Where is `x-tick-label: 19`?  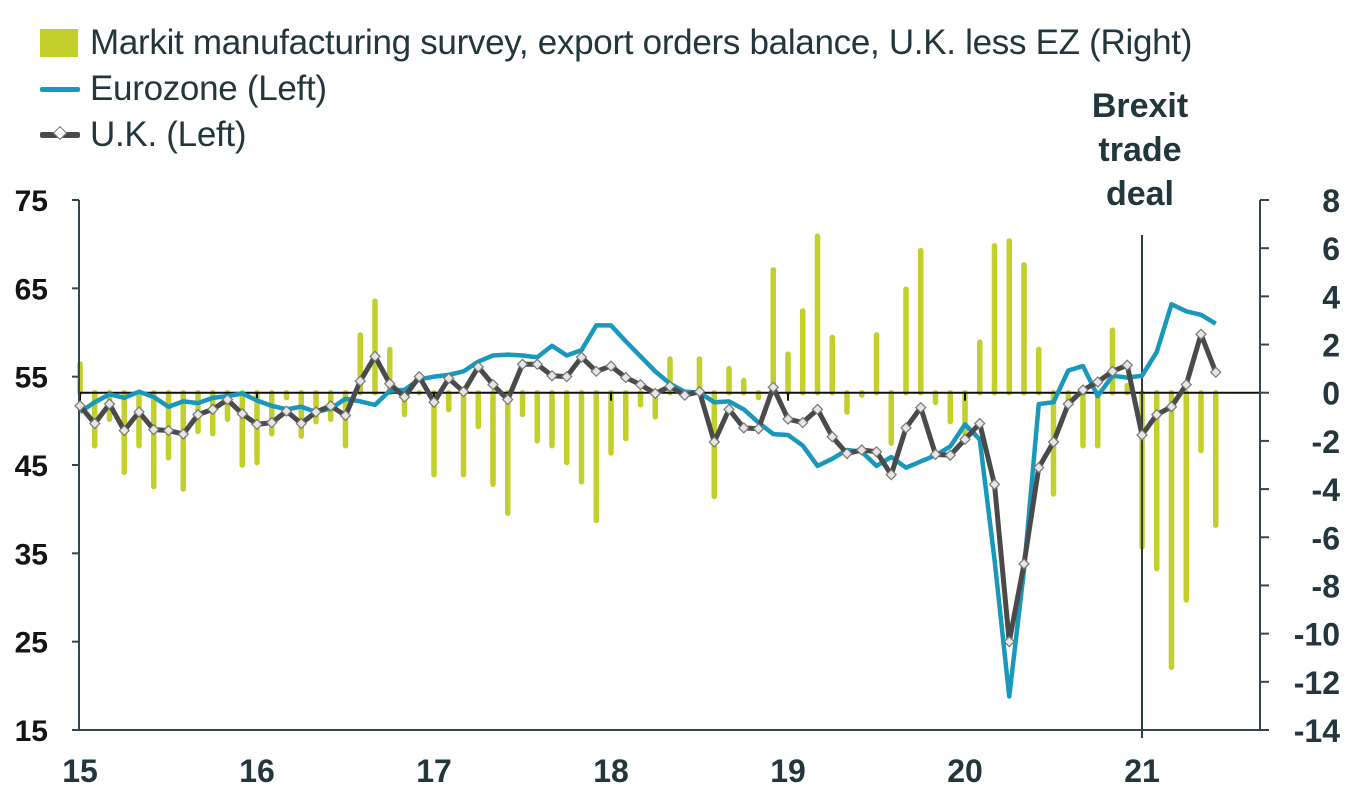 x-tick-label: 19 is located at coordinates (788, 771).